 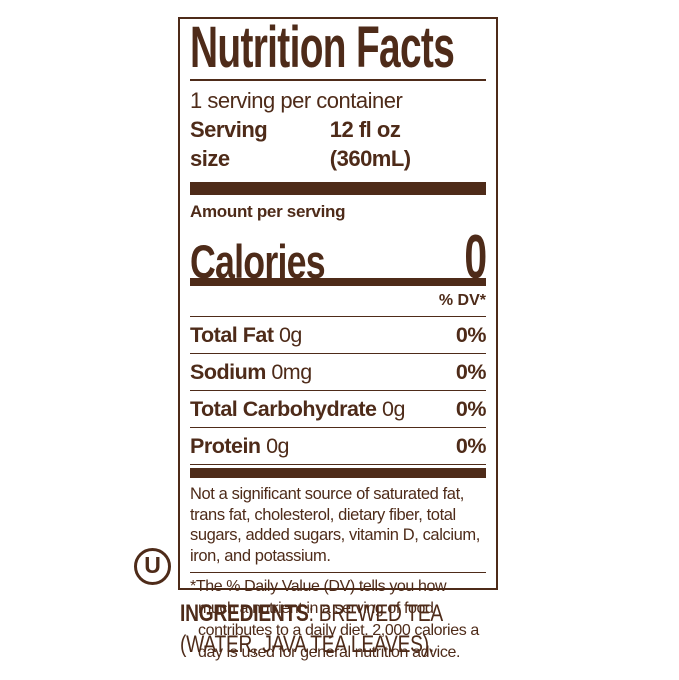 What do you see at coordinates (258, 261) in the screenshot?
I see `calories-label: Calories` at bounding box center [258, 261].